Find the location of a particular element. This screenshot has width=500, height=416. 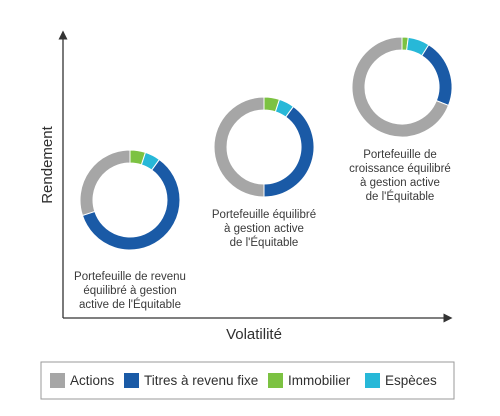

legend-swatch-actions is located at coordinates (57, 380).